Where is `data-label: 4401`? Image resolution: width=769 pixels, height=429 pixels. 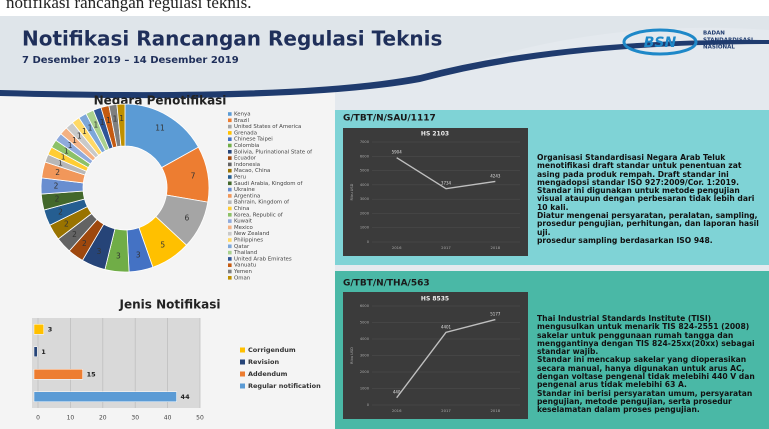
data-label: 4401 is located at coordinates (446, 326).